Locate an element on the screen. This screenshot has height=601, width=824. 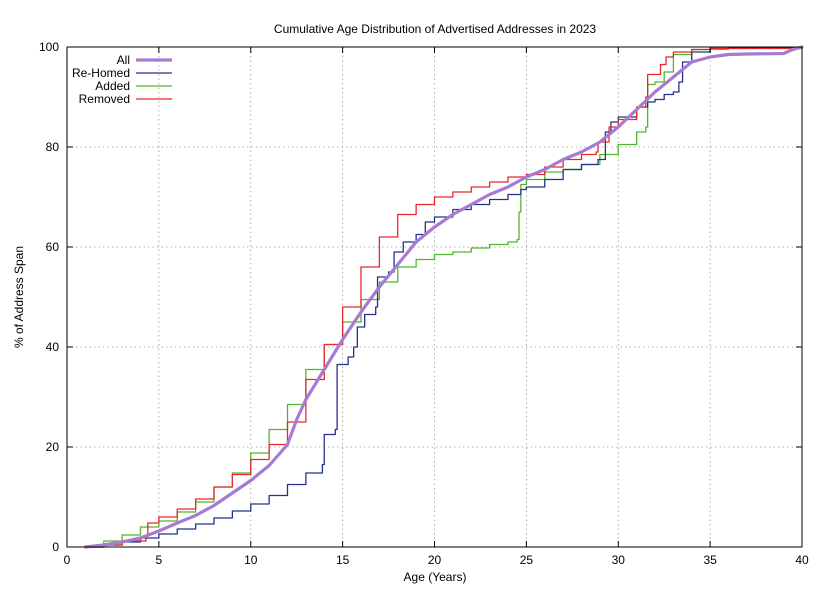
legend-label-all: All is located at coordinates (123, 60).